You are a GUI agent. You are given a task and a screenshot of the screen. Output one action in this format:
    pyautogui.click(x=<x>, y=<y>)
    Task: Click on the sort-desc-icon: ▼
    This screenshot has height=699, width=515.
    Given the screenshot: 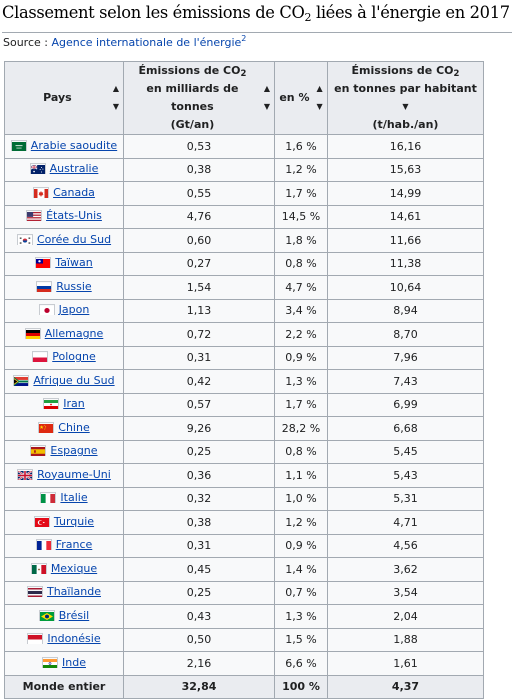 What is the action you would take?
    pyautogui.click(x=405, y=106)
    